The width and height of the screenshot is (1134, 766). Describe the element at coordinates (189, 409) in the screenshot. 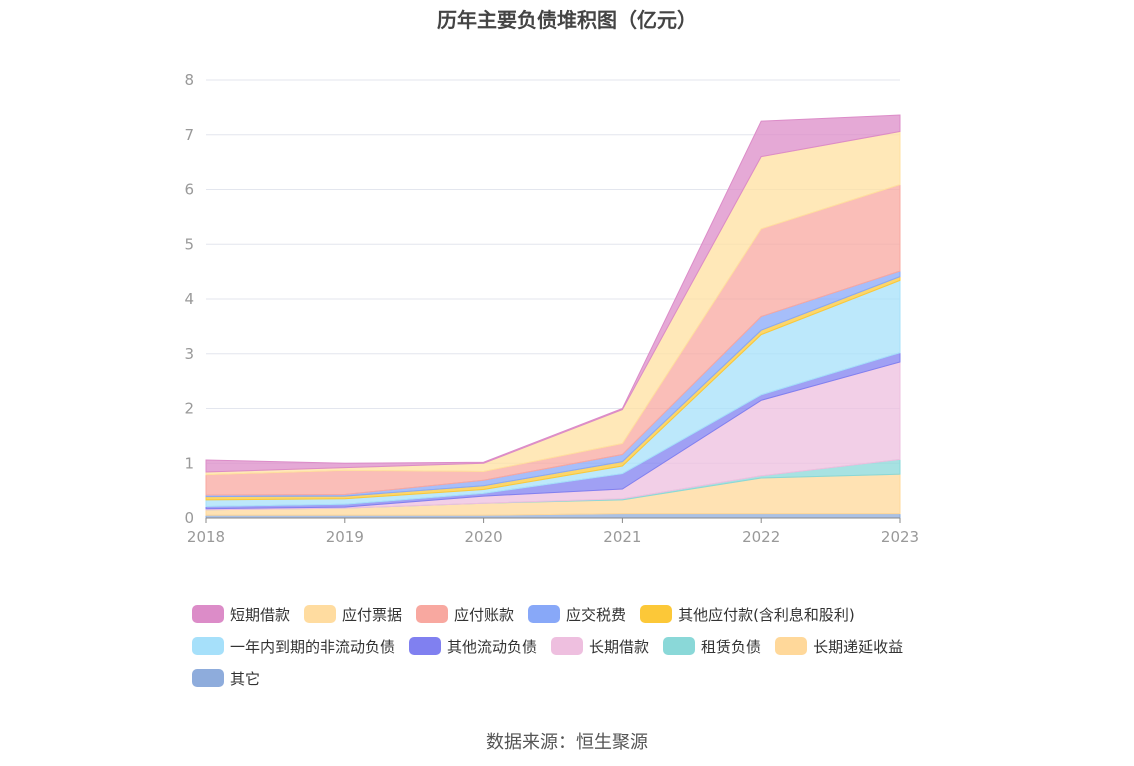

I see `y-tick-label: 2` at that location.